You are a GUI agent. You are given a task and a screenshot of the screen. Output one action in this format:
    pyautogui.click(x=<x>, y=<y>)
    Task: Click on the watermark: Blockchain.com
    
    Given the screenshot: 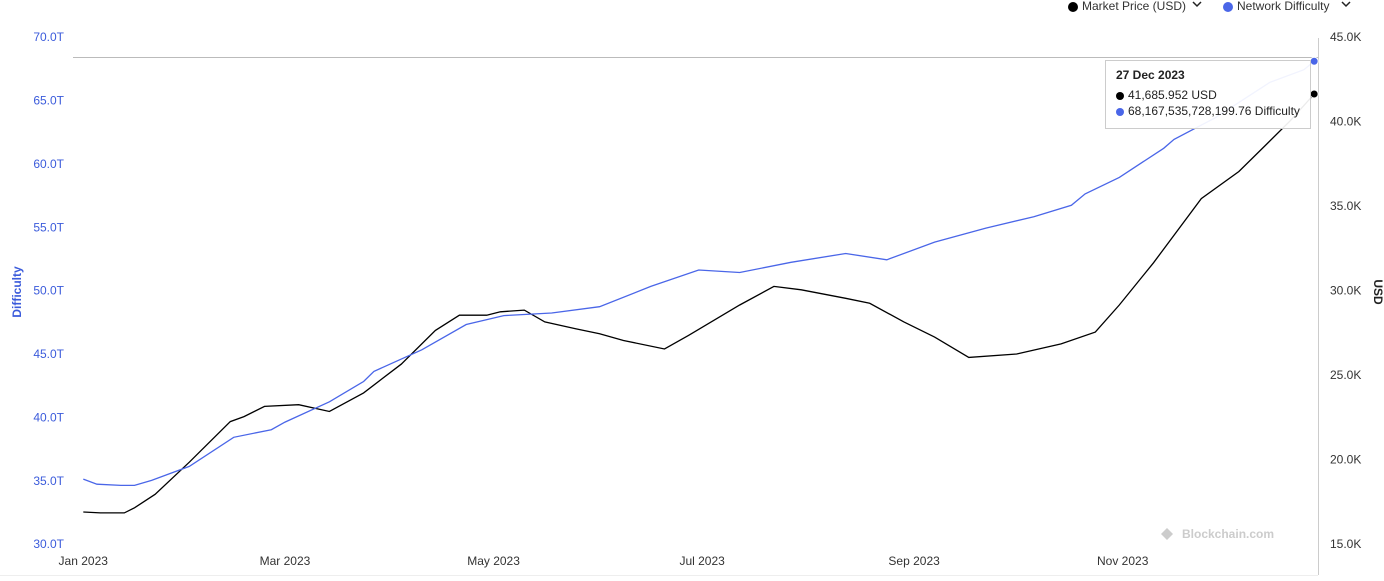 What is the action you would take?
    pyautogui.click(x=1217, y=534)
    